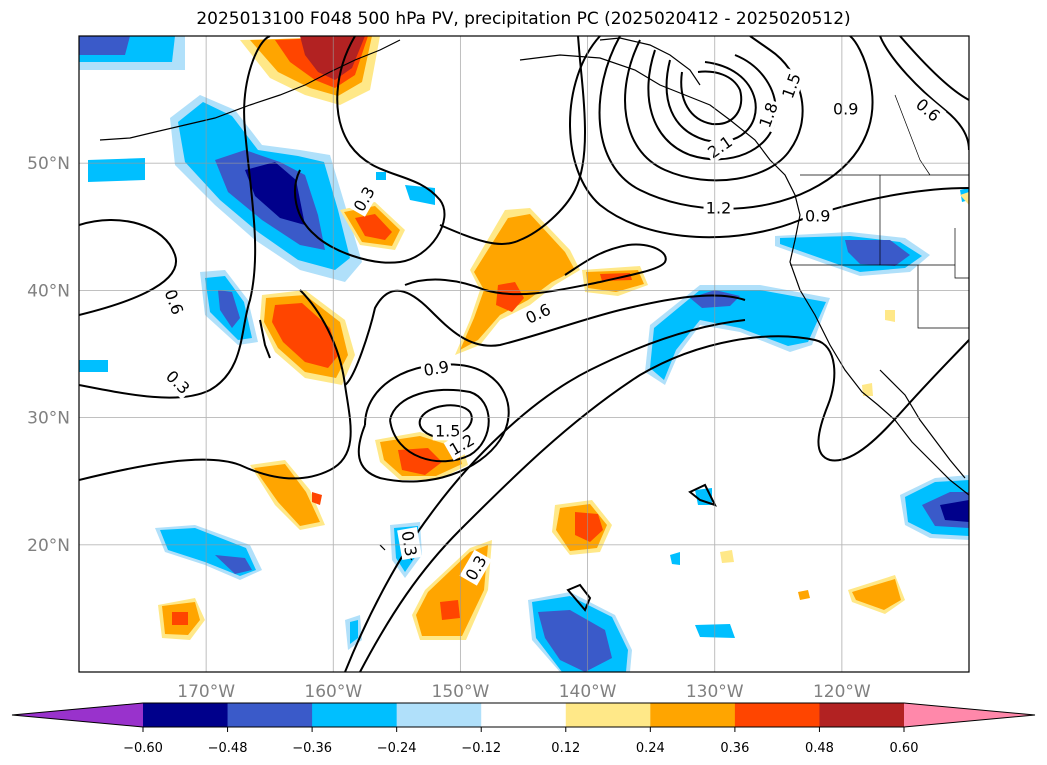 This screenshot has width=1047, height=765. What do you see at coordinates (650, 748) in the screenshot?
I see `colorbar-tick-label: 0.24` at bounding box center [650, 748].